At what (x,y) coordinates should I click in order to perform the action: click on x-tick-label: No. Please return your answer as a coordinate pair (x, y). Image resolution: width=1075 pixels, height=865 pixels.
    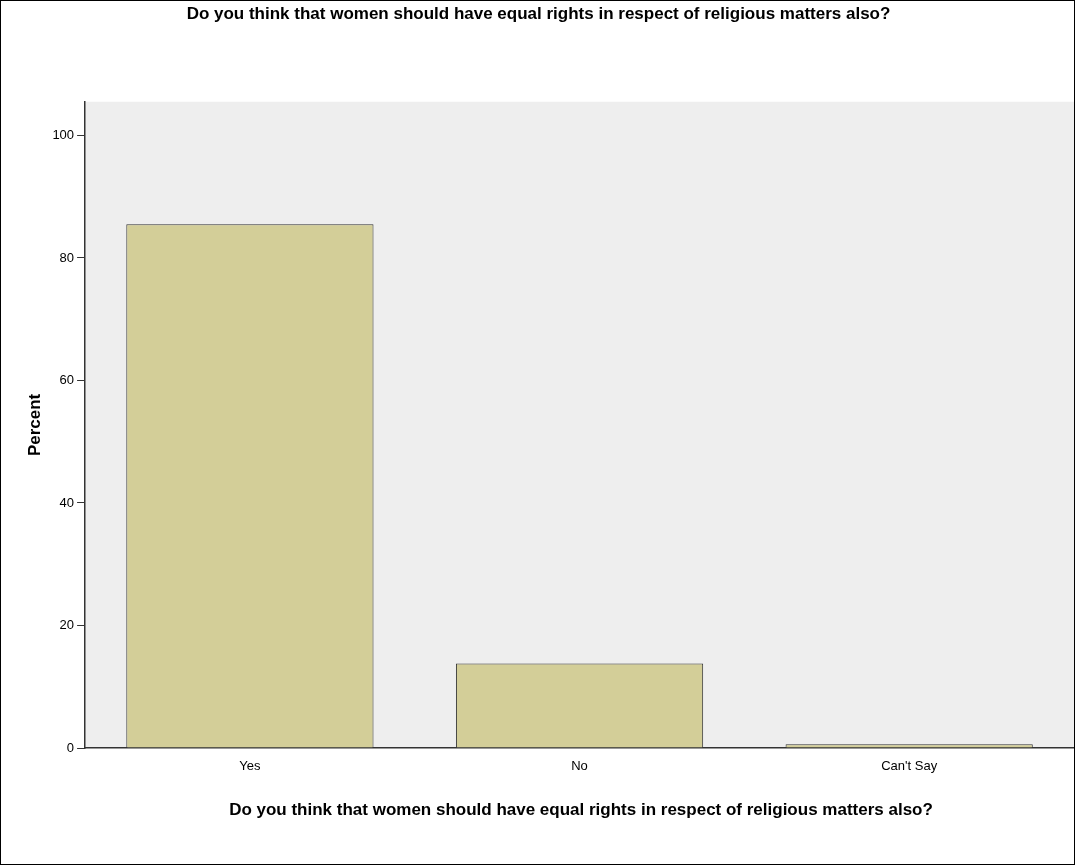
    Looking at the image, I should click on (579, 766).